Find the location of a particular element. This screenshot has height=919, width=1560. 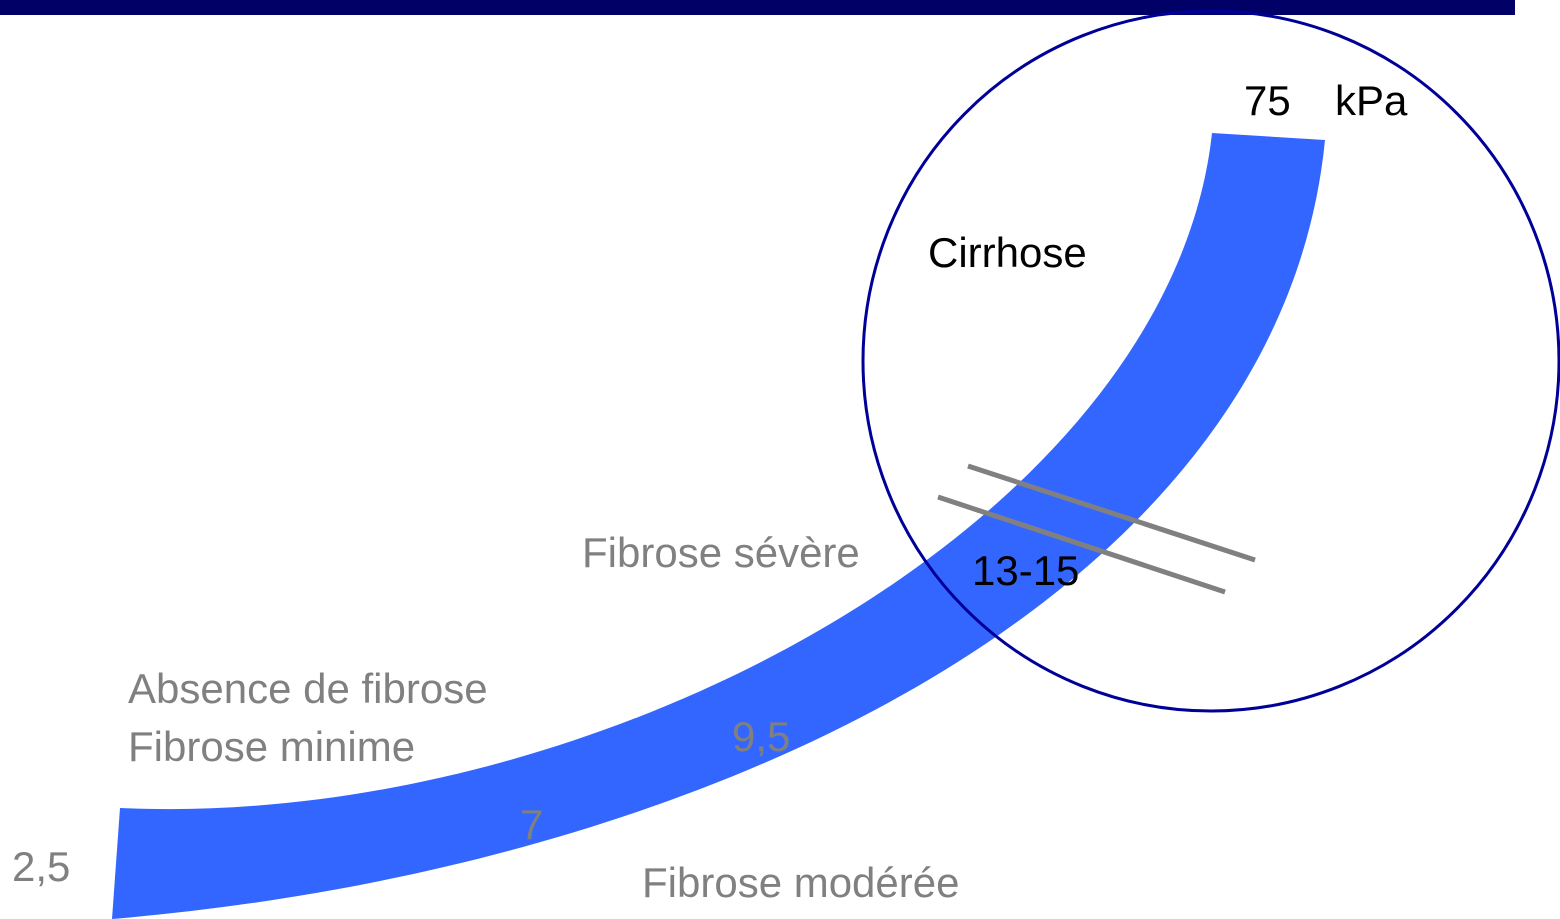

scale-max: 75 is located at coordinates (1267, 100).